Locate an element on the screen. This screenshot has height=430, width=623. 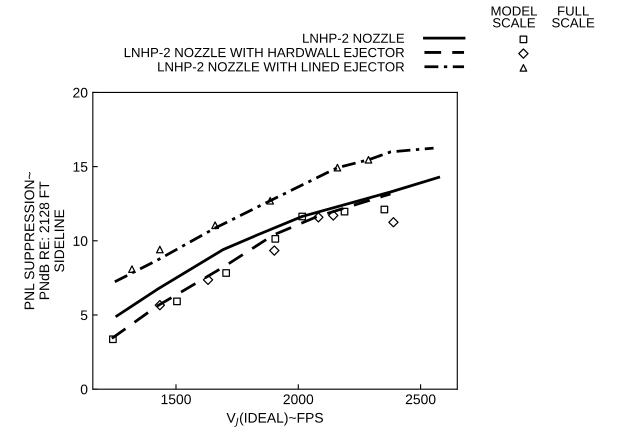
x-tick-label: 2500 is located at coordinates (421, 399).